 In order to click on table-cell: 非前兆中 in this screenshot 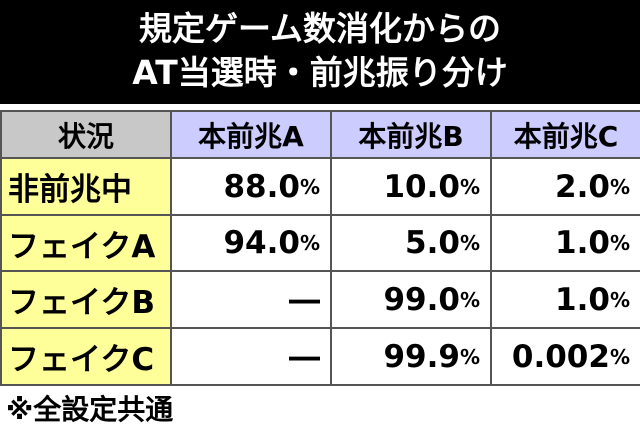, I will do `click(86, 186)`.